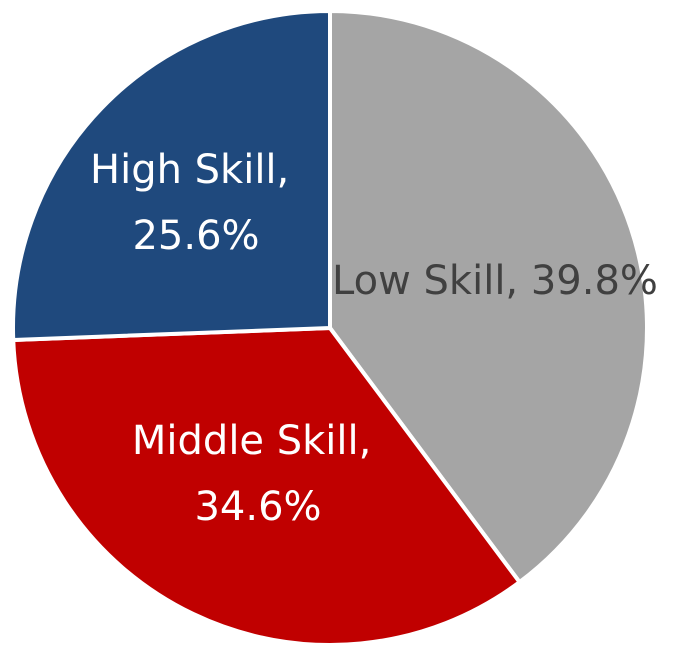 This screenshot has width=685, height=645. What do you see at coordinates (495, 281) in the screenshot?
I see `data-label: Low Skill, 39.8%` at bounding box center [495, 281].